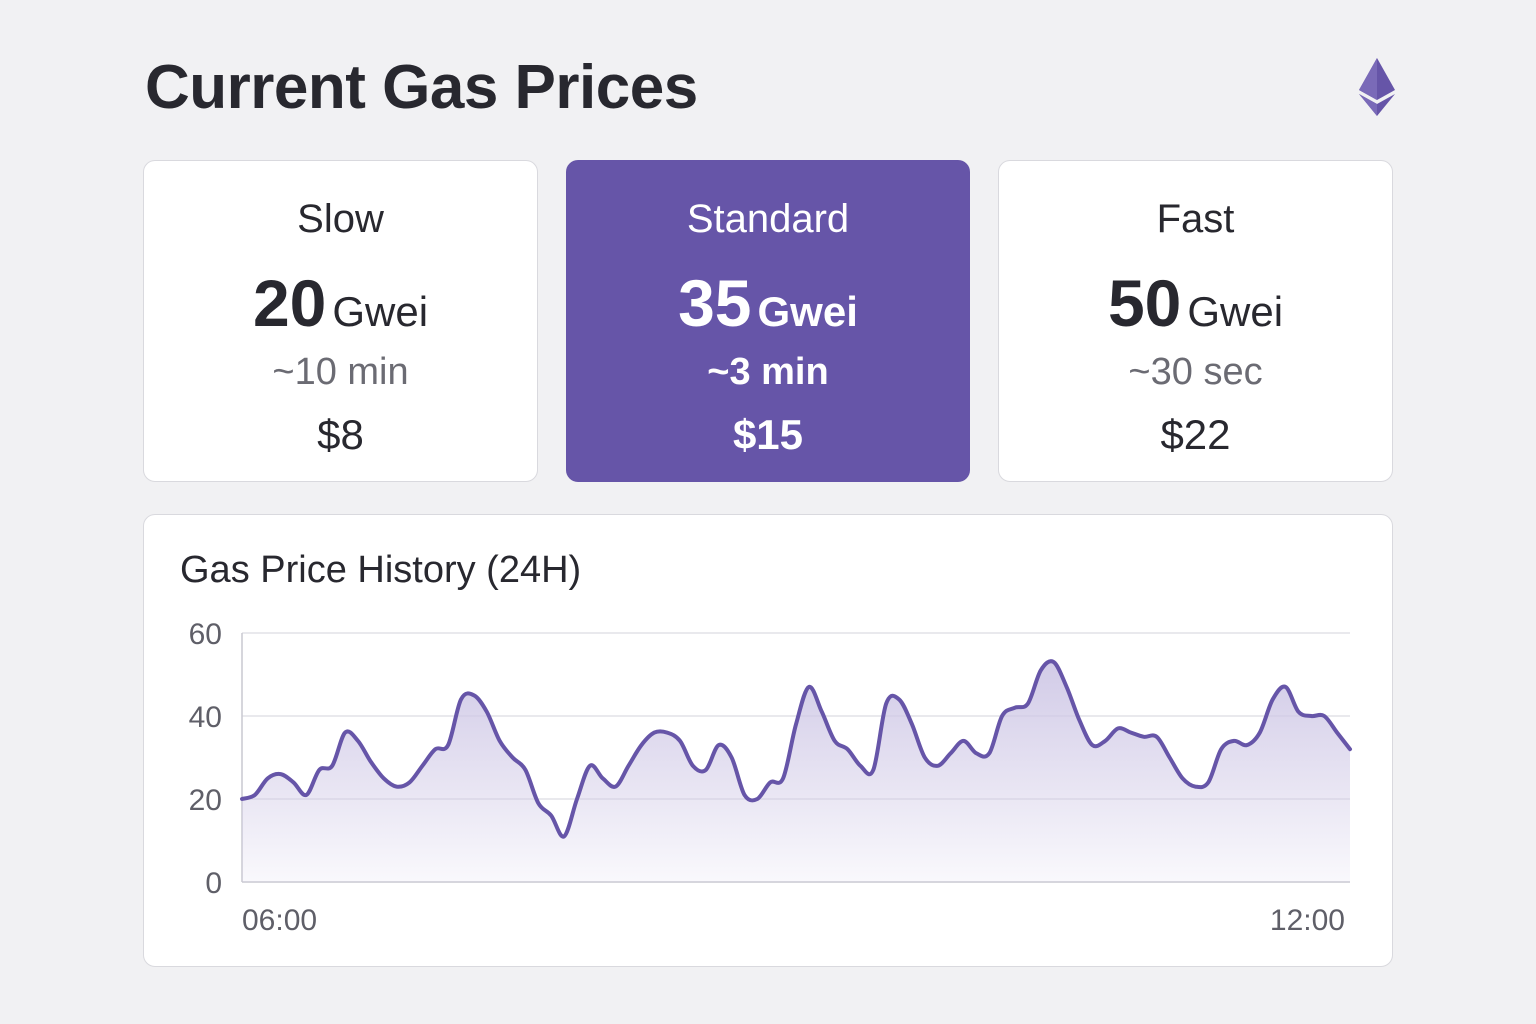  I want to click on tier-price: 20 Gwei, so click(340, 303).